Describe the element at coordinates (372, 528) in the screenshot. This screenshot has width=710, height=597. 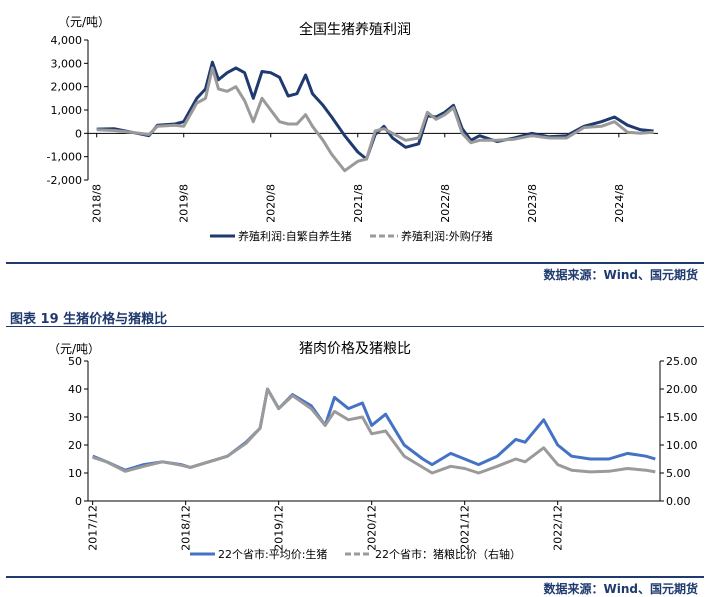
I see `x-tick-label: 2020/12` at that location.